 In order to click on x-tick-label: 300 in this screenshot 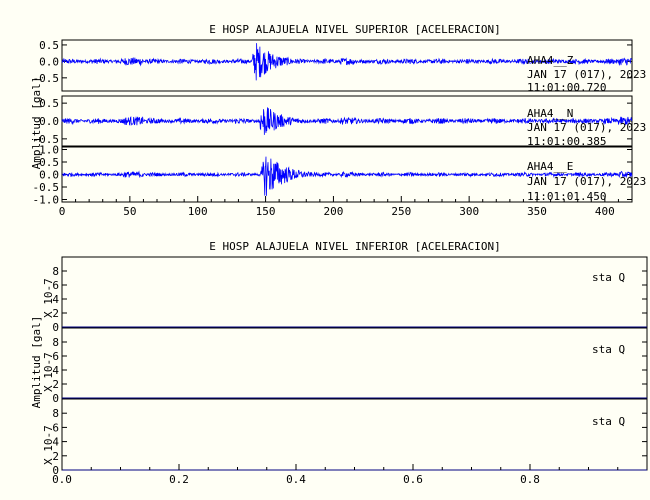, I will do `click(469, 211)`.